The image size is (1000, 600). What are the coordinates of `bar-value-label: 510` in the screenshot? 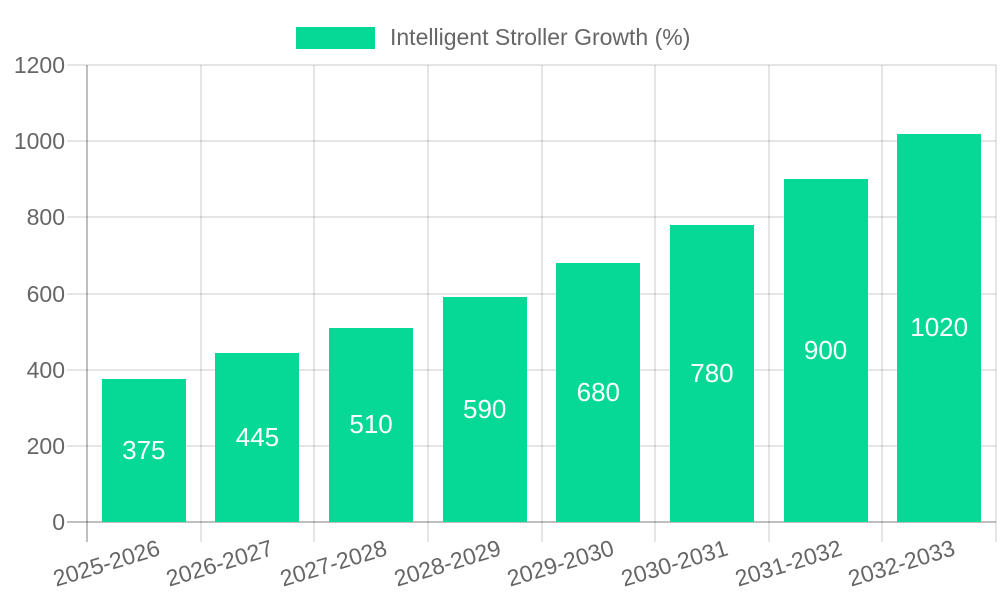 It's located at (371, 424).